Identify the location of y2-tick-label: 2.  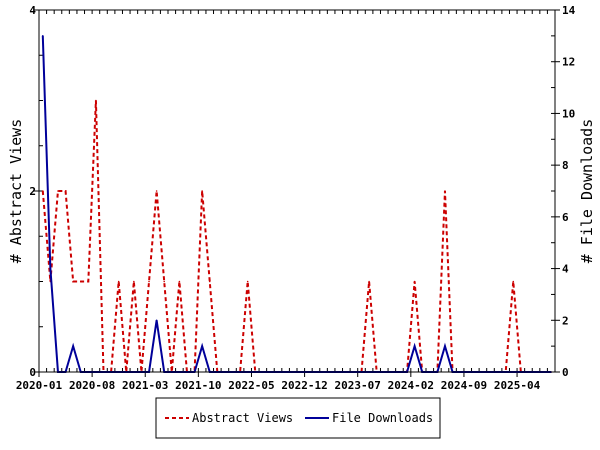
(565, 320).